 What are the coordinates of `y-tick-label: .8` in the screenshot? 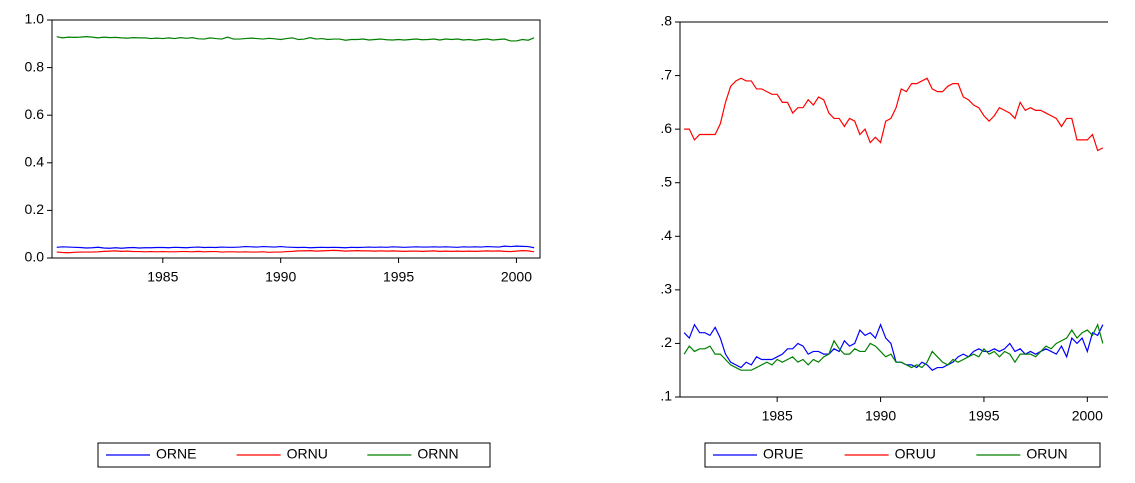 It's located at (666, 21).